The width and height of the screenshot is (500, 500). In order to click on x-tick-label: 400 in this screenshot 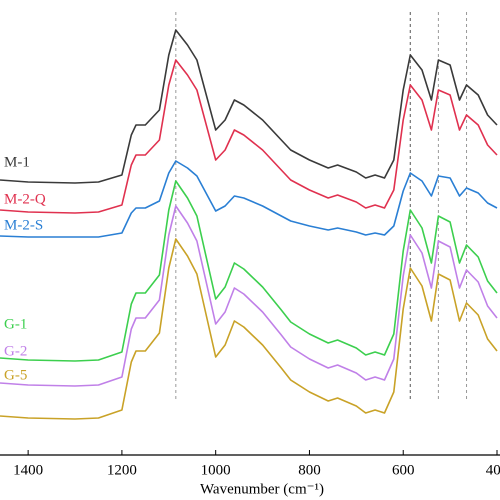, I will do `click(493, 470)`.